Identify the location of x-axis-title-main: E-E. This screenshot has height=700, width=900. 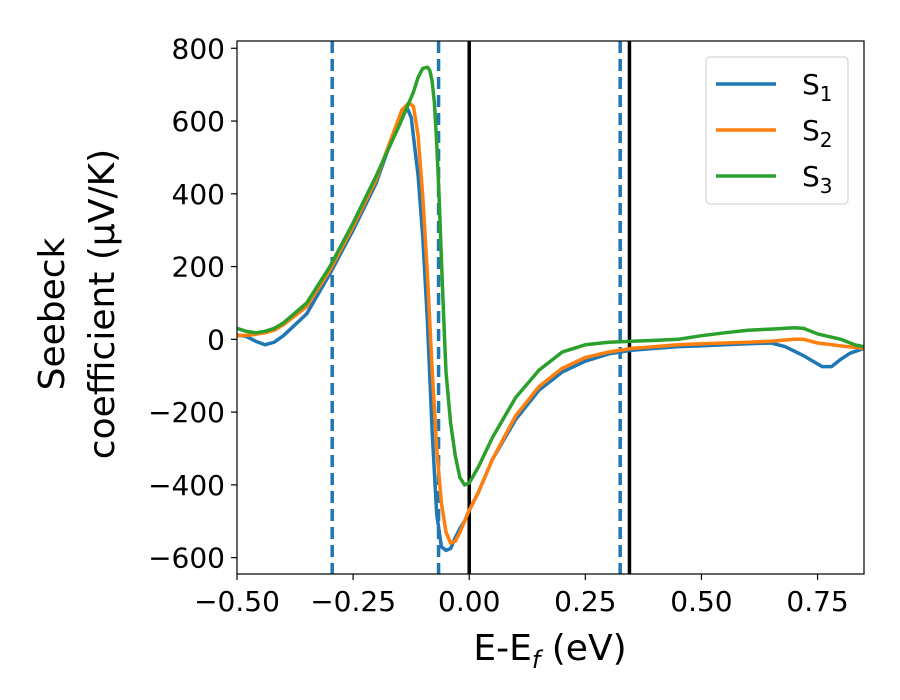
(502, 648).